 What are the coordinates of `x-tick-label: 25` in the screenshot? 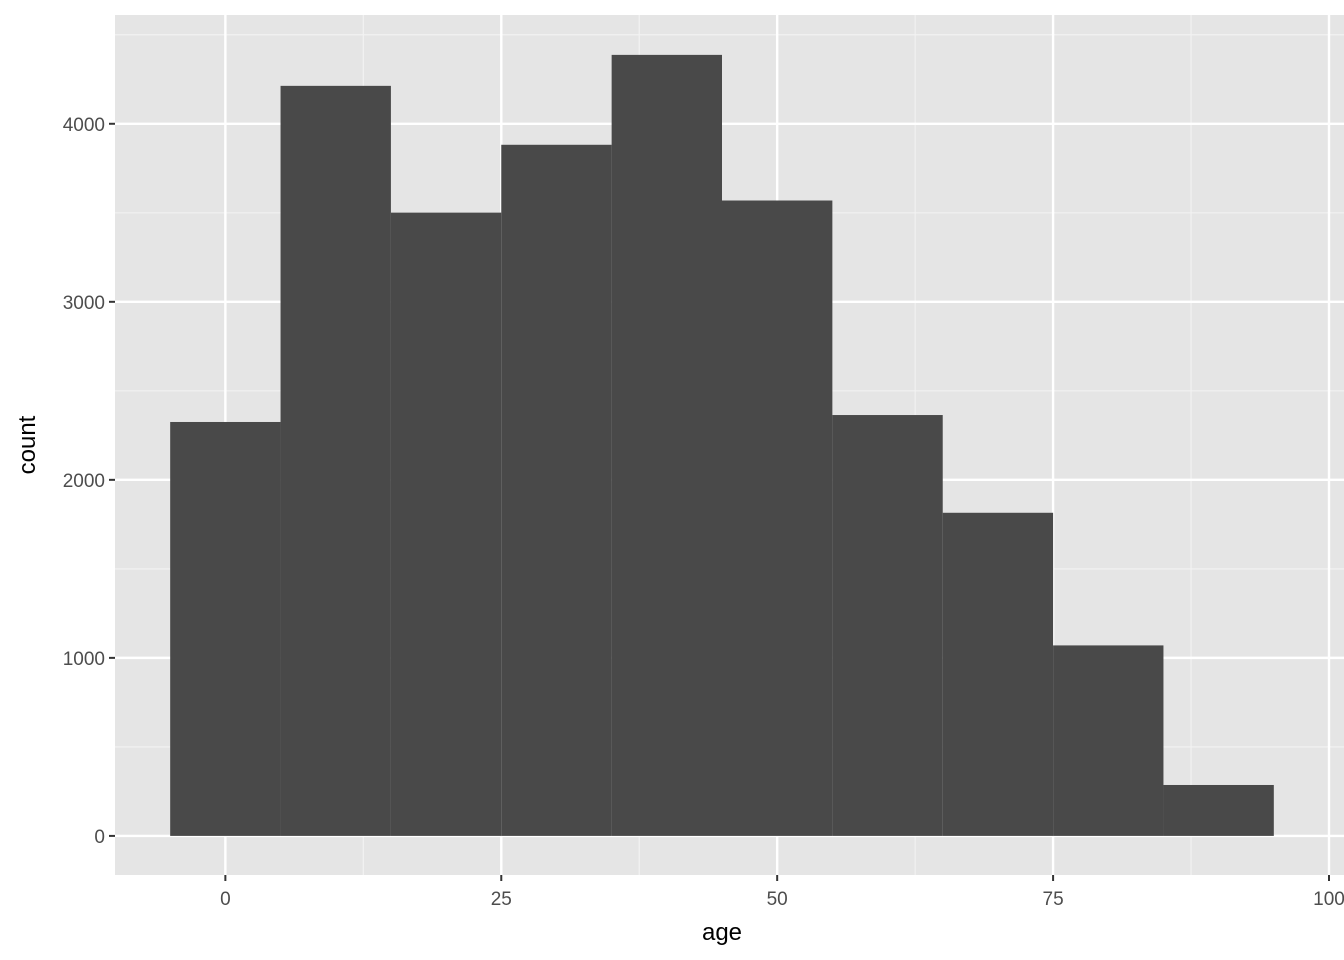 It's located at (501, 899).